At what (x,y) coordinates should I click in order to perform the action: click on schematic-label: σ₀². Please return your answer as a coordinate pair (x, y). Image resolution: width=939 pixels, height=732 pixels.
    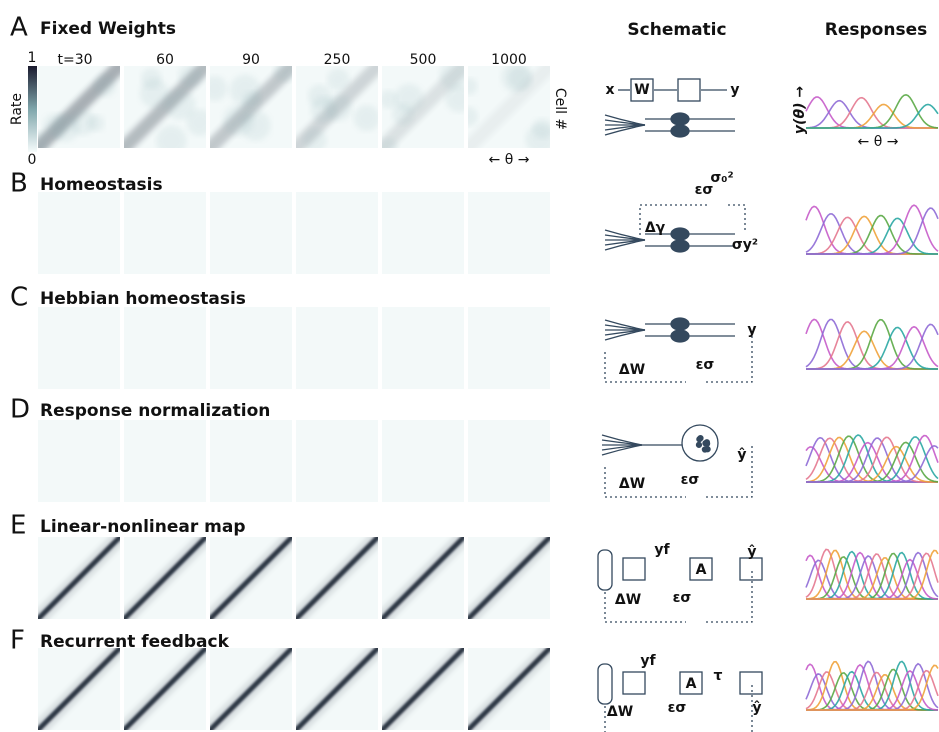
    Looking at the image, I should click on (721, 178).